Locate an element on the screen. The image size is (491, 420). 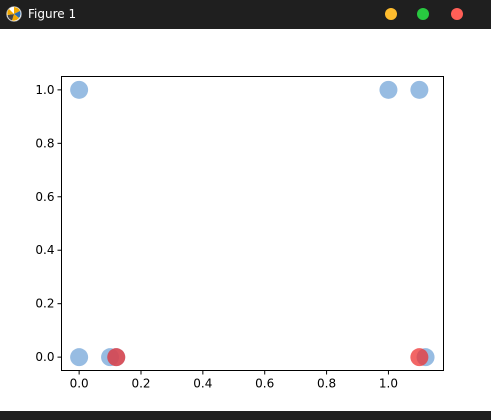
y-tick-label: 1.0 is located at coordinates (44, 90).